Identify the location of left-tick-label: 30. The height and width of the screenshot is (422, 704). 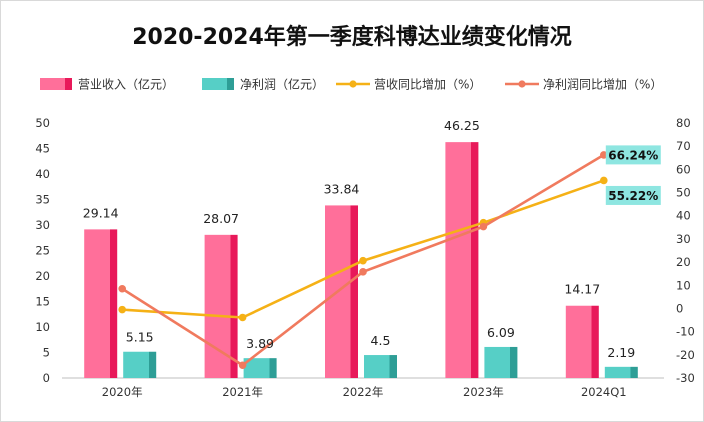
(42, 225).